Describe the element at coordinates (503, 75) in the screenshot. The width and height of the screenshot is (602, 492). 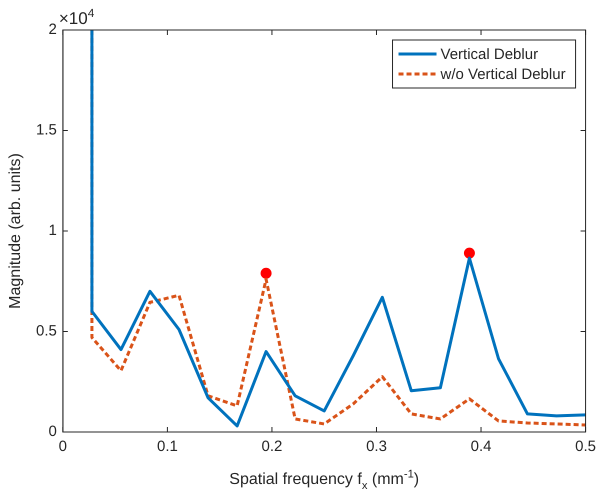
I see `legend-label: w/o Vertical Deblur` at that location.